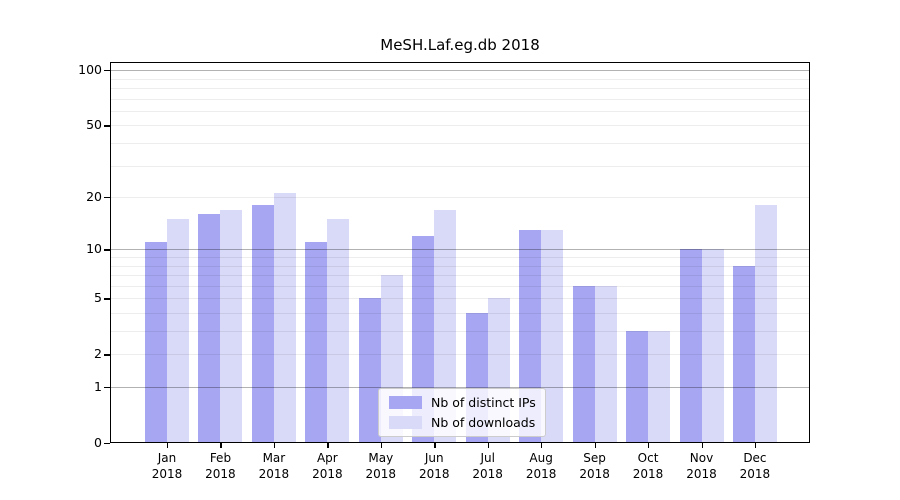 This screenshot has height=500, width=900. I want to click on y-tick-label-50: 50, so click(94, 125).